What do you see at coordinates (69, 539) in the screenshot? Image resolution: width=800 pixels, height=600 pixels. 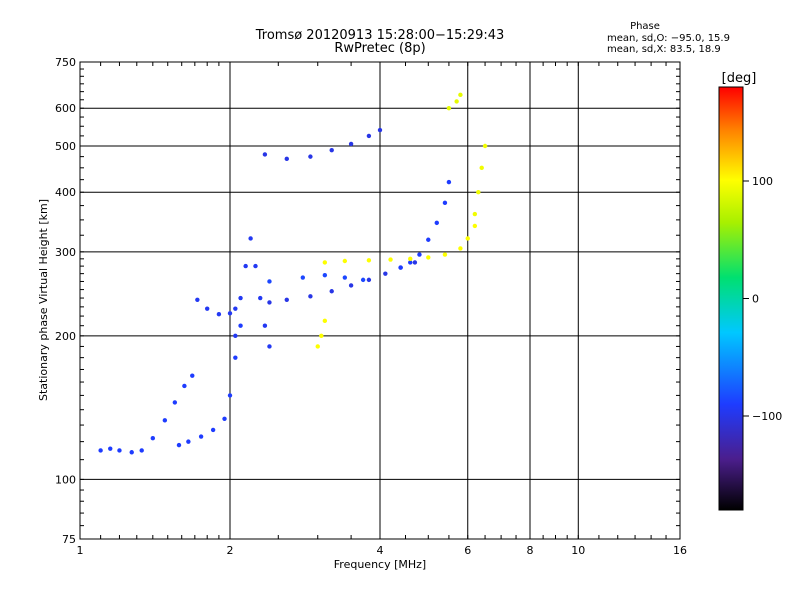 I see `y-tick-label: 75` at bounding box center [69, 539].